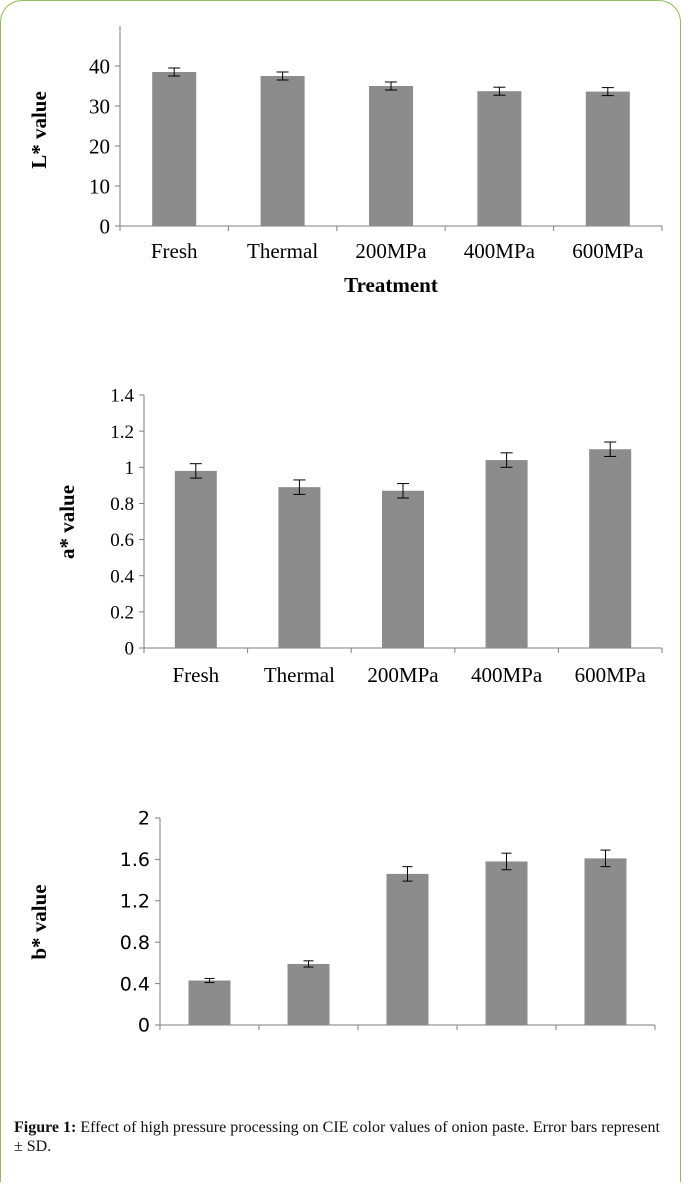 The width and height of the screenshot is (683, 1184). What do you see at coordinates (99, 106) in the screenshot?
I see `y-tick-label: 30` at bounding box center [99, 106].